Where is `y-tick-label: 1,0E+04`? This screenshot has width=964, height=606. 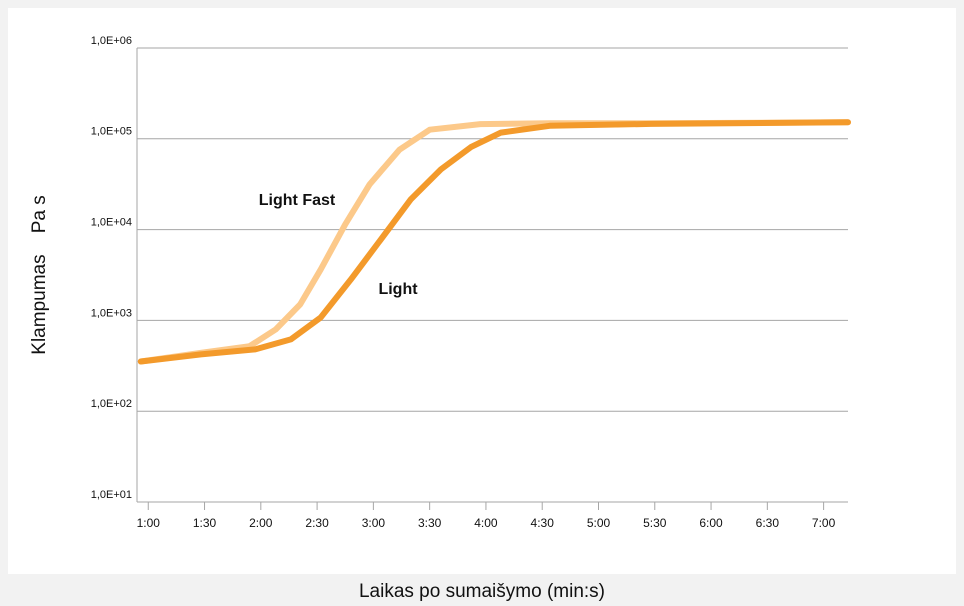 y-tick-label: 1,0E+04 is located at coordinates (111, 223).